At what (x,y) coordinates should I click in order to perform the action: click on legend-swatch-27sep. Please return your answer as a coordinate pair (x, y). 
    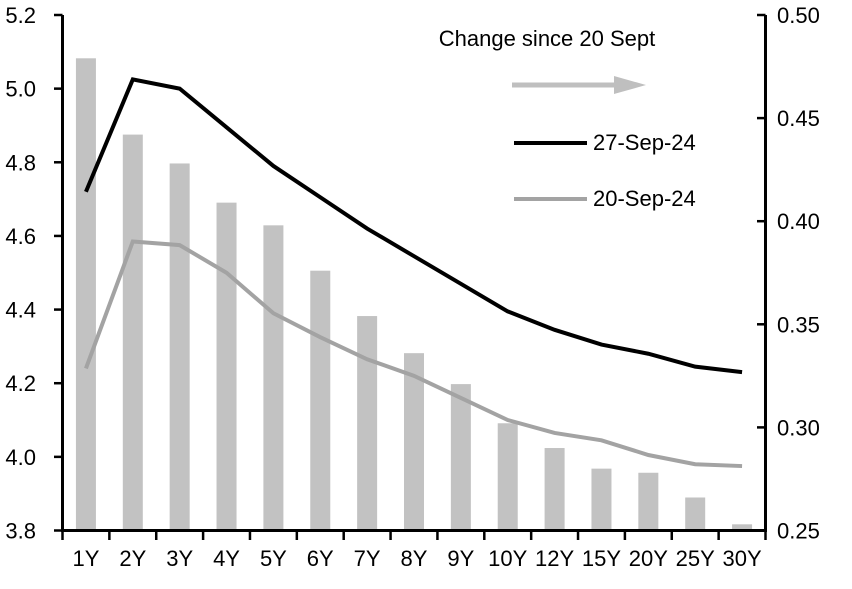
    Looking at the image, I should click on (550, 143).